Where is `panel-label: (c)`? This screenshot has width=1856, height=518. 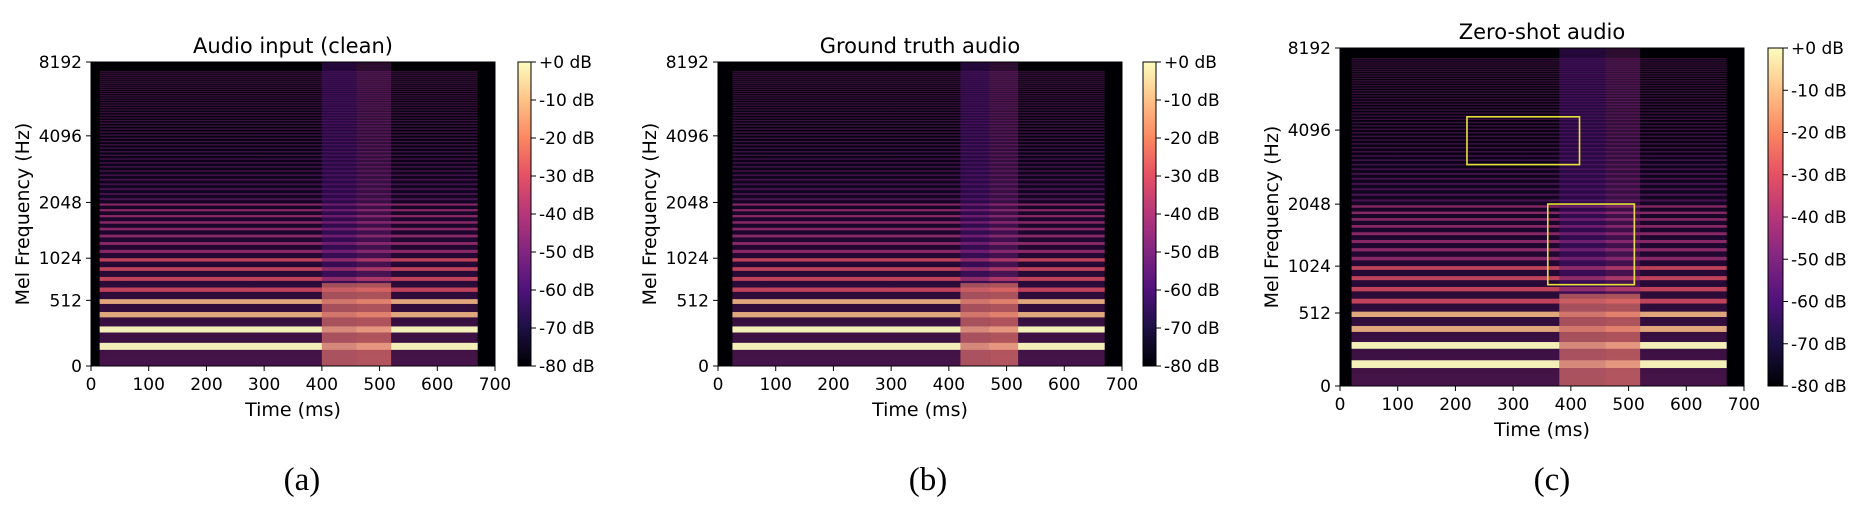
panel-label: (c) is located at coordinates (1552, 480).